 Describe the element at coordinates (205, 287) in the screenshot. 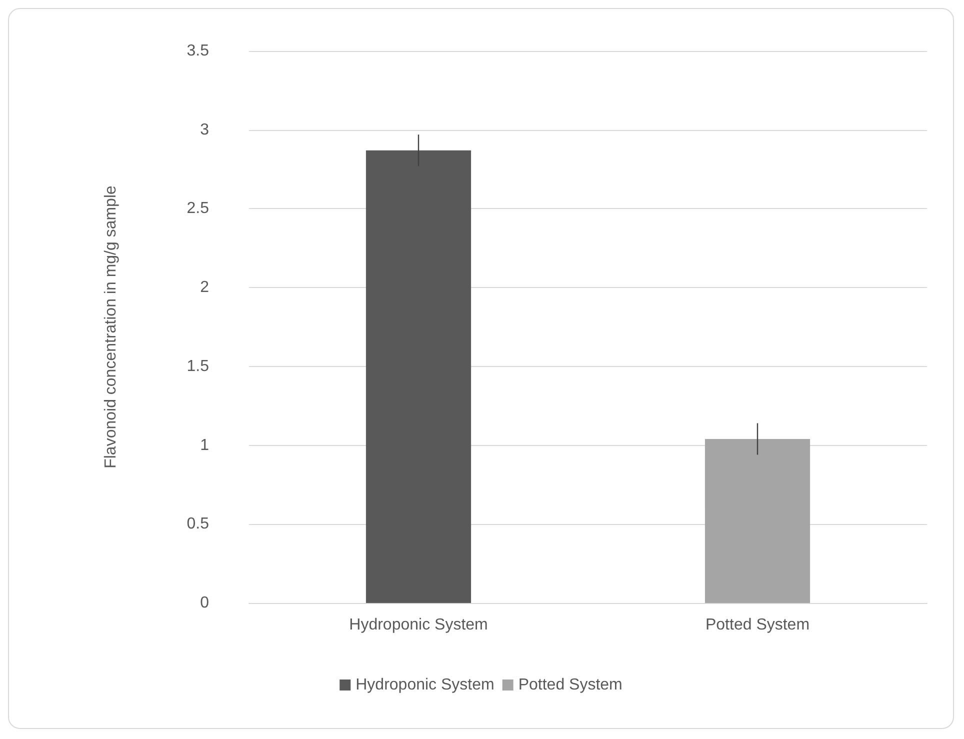

I see `y-tick-label: 2` at that location.